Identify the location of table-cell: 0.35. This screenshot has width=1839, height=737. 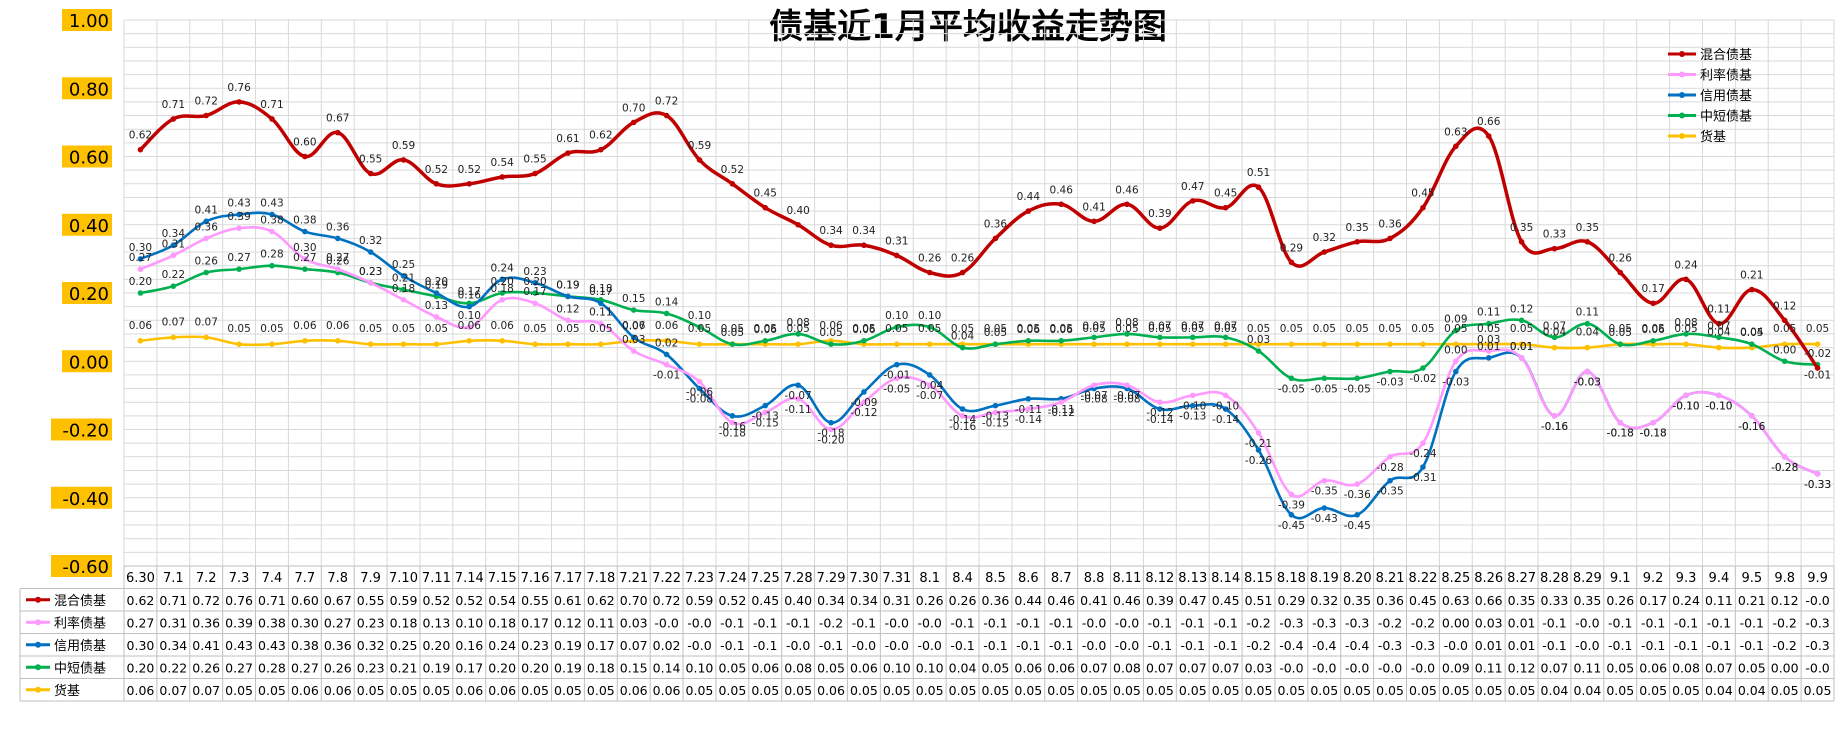
(1357, 600).